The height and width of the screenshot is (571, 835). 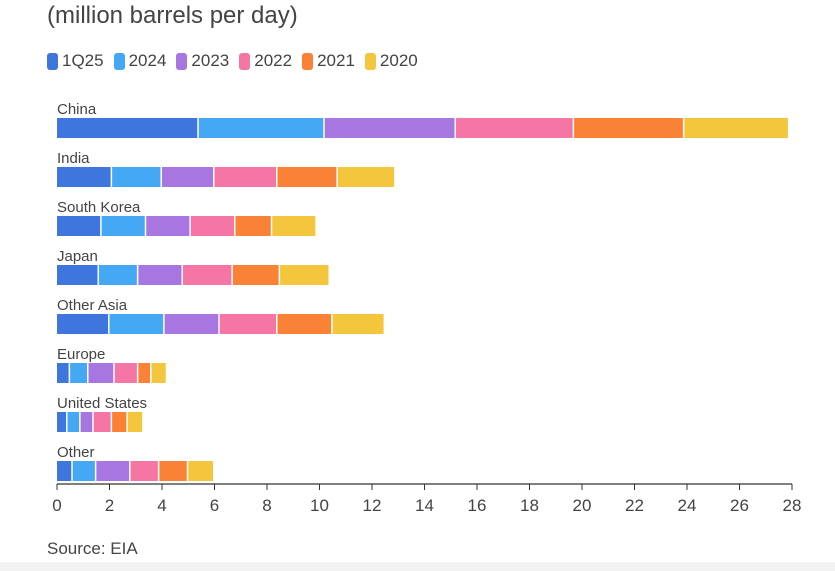 What do you see at coordinates (76, 452) in the screenshot?
I see `category-label: Other` at bounding box center [76, 452].